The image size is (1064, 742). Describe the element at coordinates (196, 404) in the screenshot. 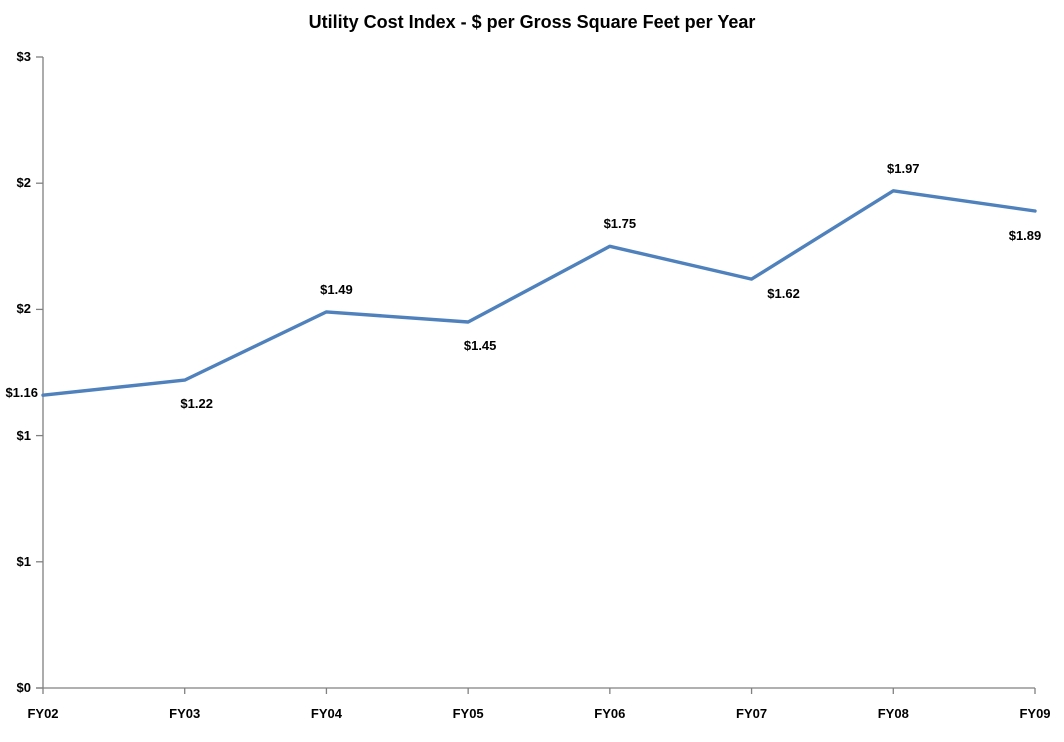

I see `data-label: $1.22` at that location.